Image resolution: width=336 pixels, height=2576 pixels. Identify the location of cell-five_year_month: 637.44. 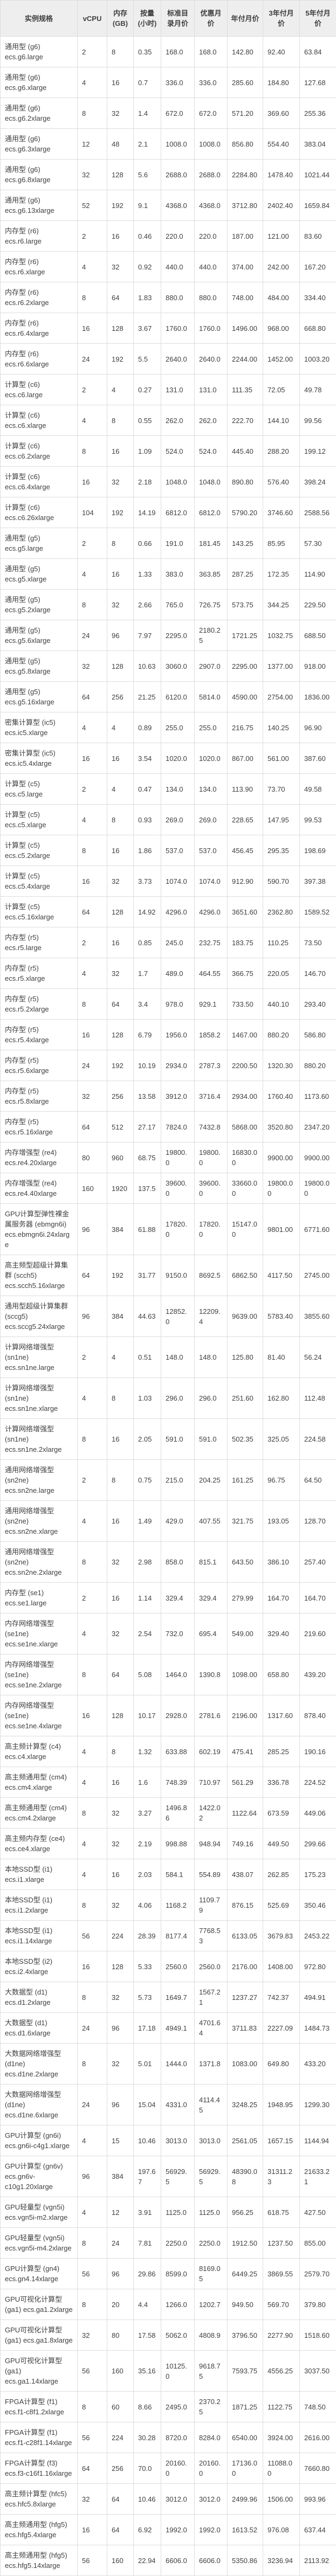
(318, 2530).